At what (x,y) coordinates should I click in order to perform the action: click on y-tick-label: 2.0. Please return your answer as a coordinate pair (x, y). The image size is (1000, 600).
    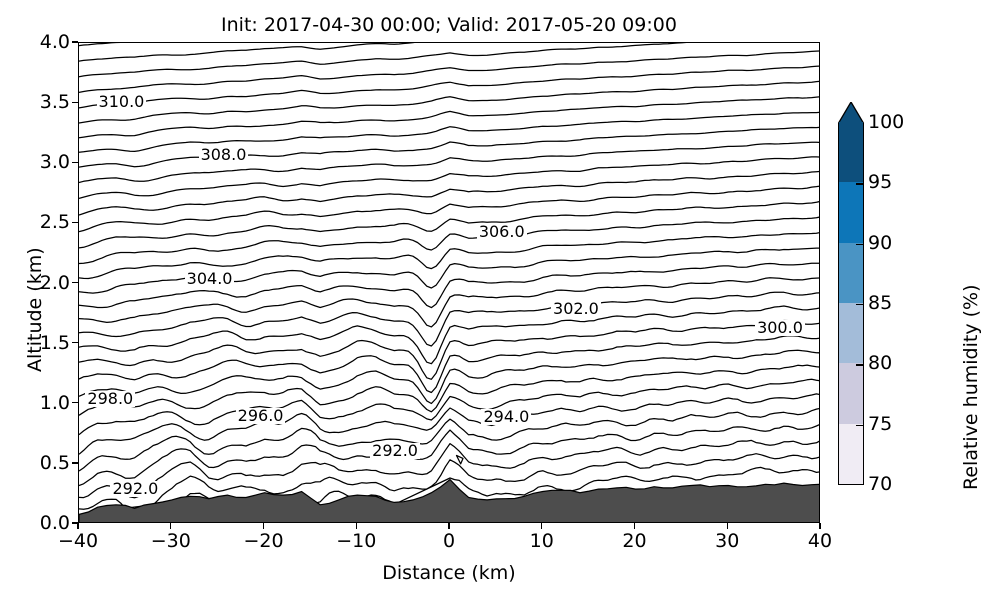
    Looking at the image, I should click on (54, 282).